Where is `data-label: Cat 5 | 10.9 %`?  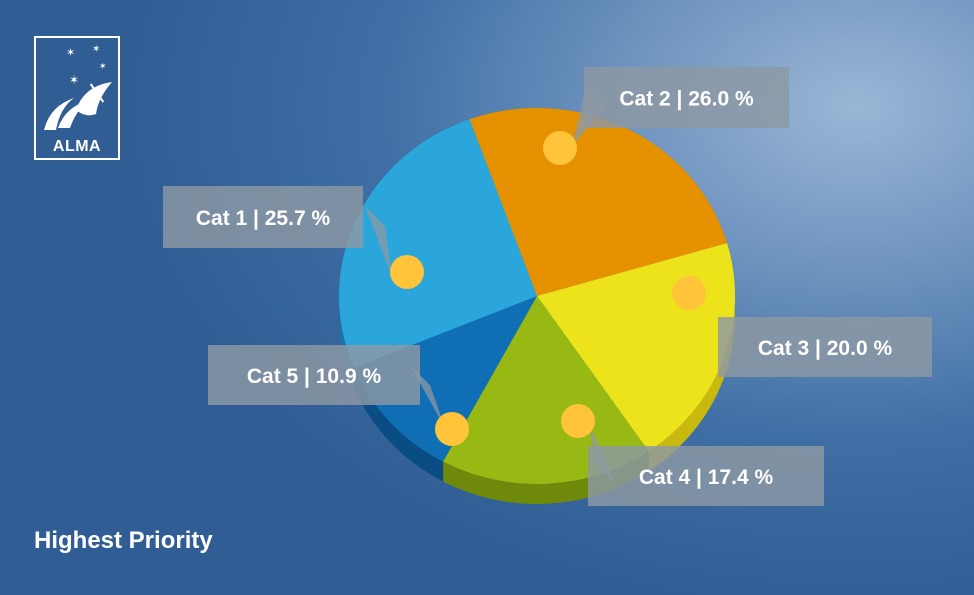 data-label: Cat 5 | 10.9 % is located at coordinates (314, 376).